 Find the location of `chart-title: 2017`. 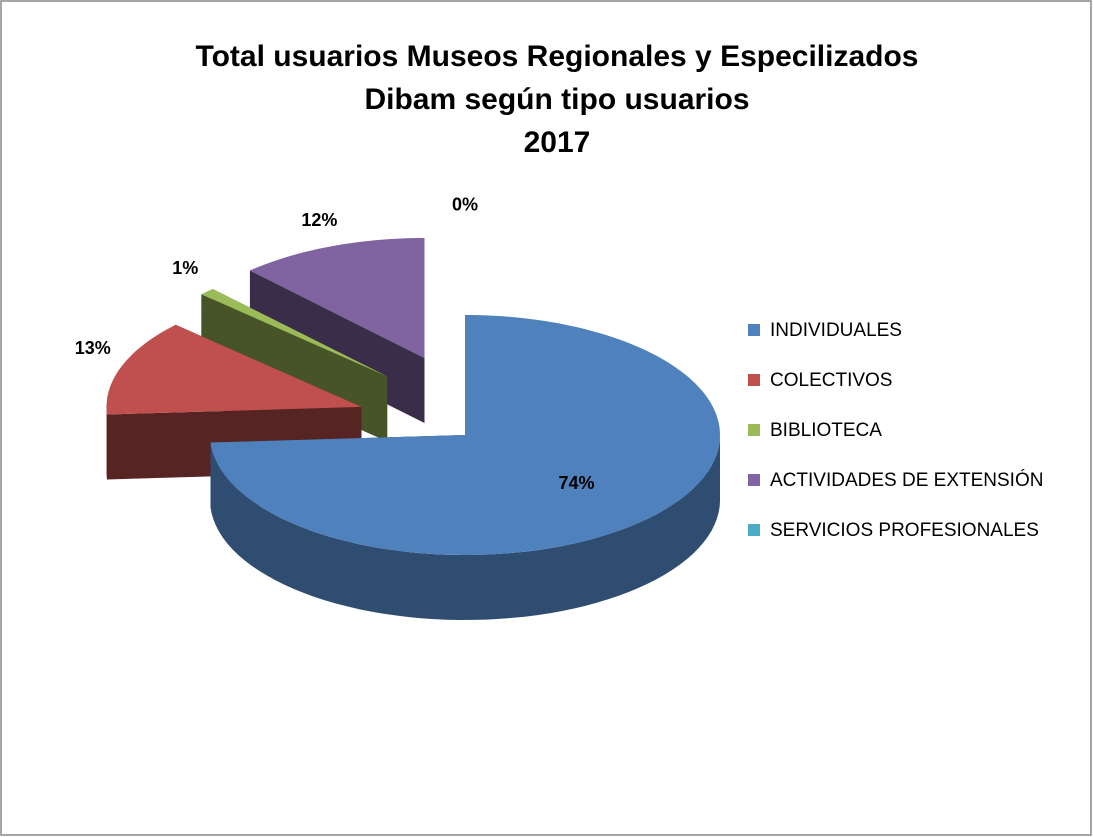

chart-title: 2017 is located at coordinates (557, 142).